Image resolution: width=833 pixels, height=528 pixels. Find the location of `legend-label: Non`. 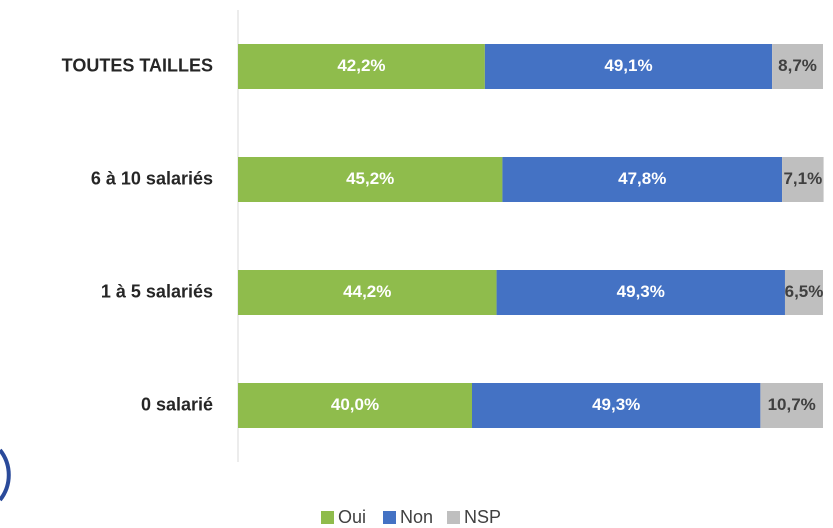

legend-label: Non is located at coordinates (416, 517).